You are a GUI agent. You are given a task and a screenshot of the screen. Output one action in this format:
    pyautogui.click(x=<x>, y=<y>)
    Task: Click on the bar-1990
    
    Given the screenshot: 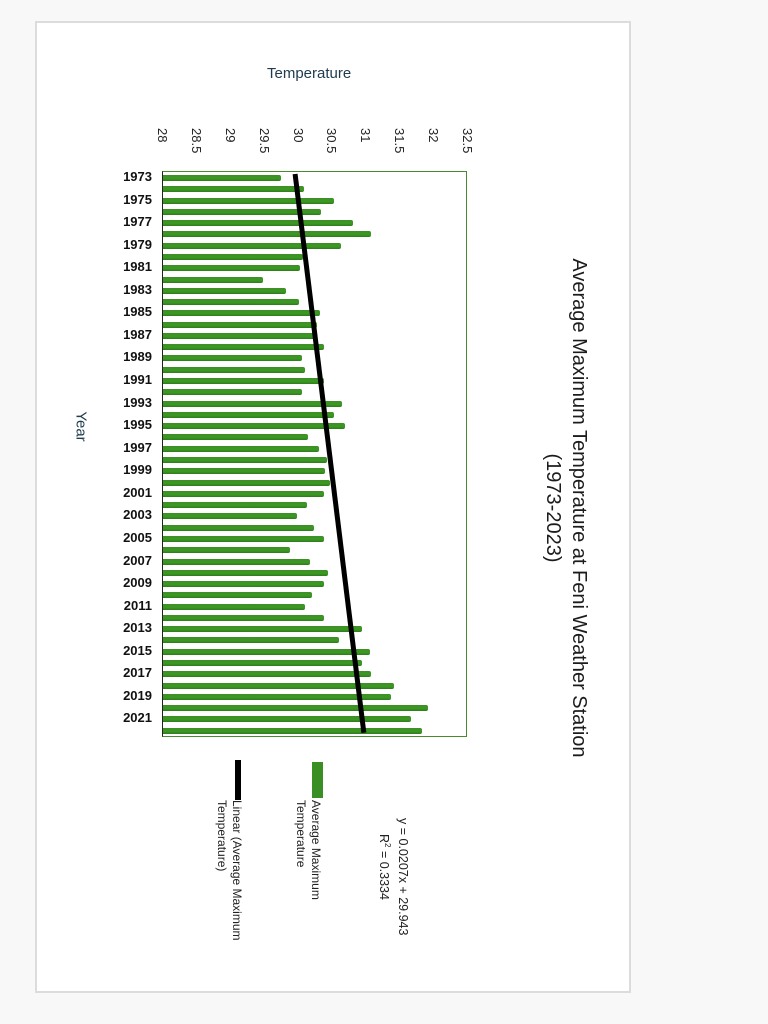 What is the action you would take?
    pyautogui.click(x=234, y=369)
    